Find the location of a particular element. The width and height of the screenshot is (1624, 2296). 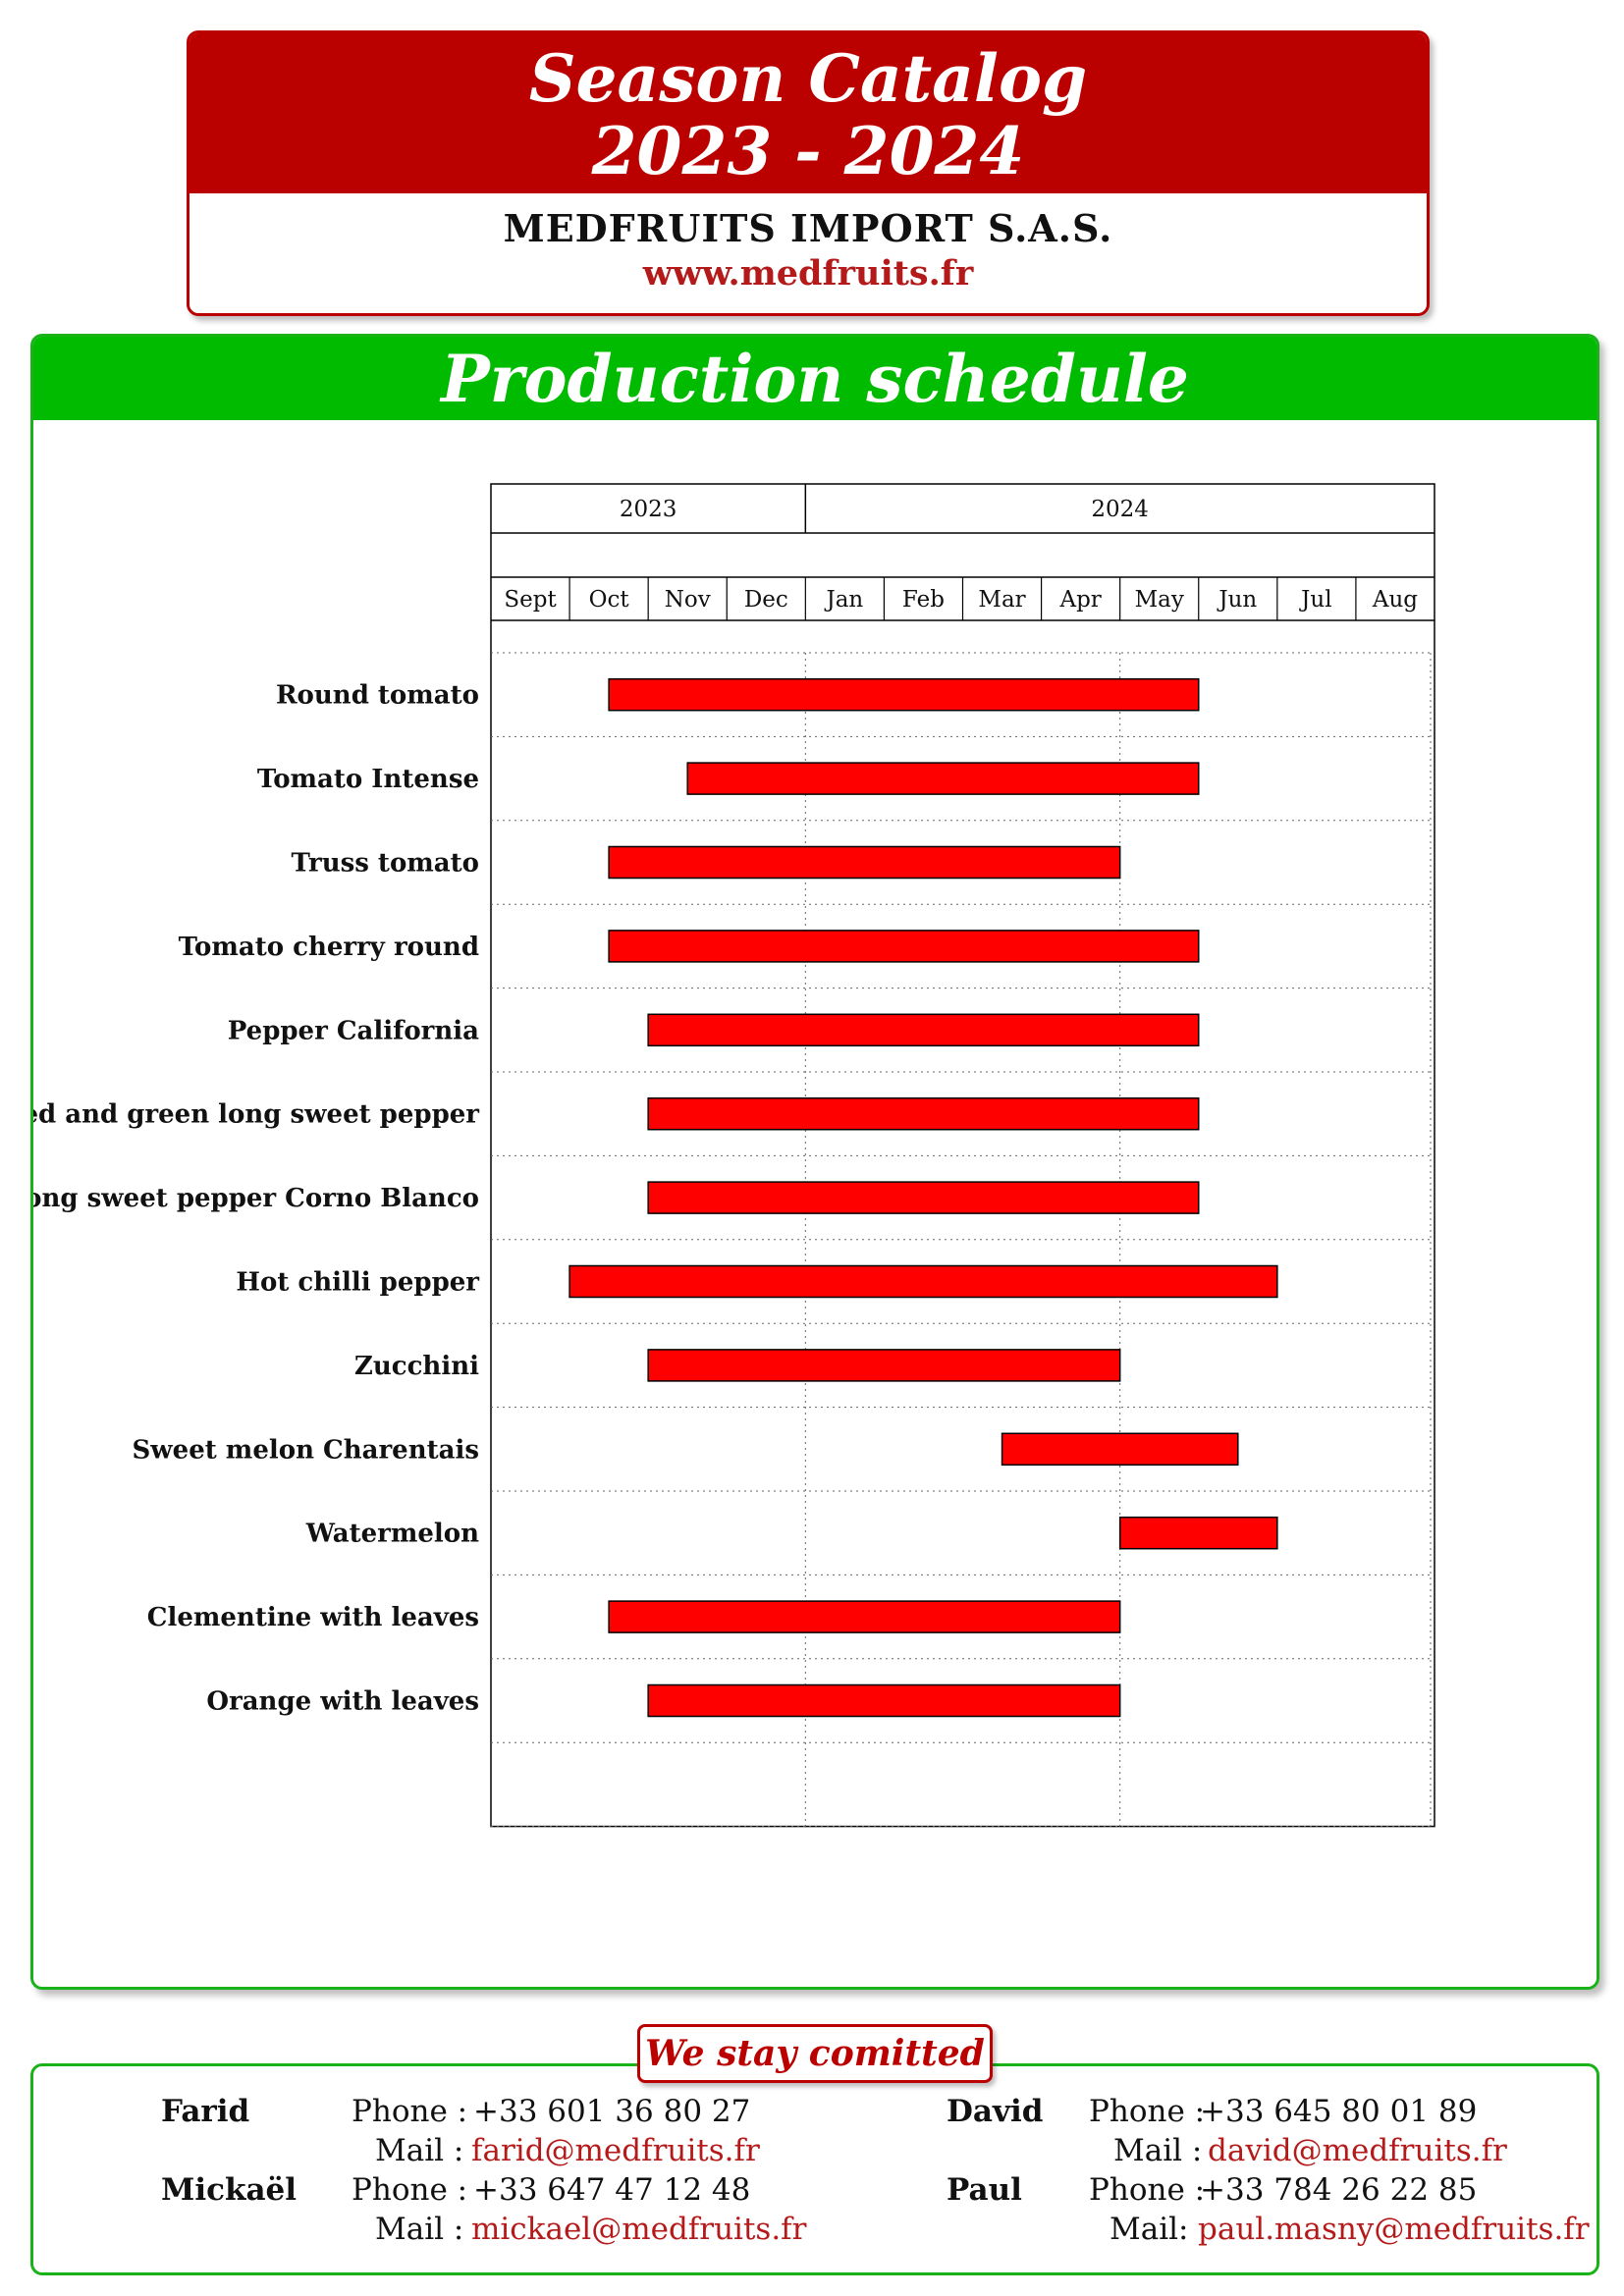

committed-text: We stay comitted is located at coordinates (815, 2053).